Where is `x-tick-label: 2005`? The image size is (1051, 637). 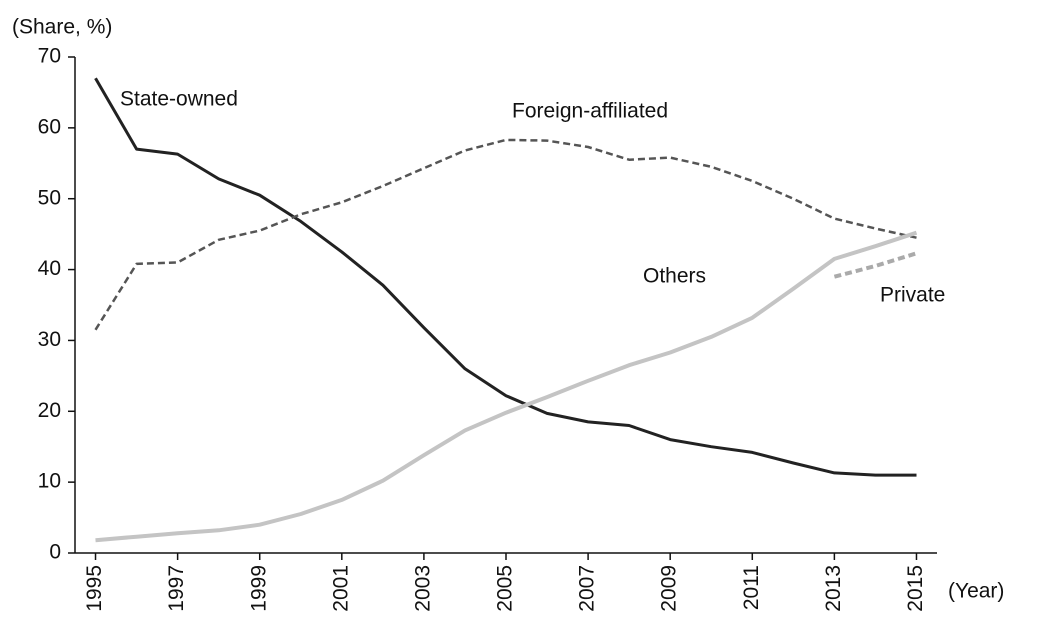
x-tick-label: 2005 is located at coordinates (505, 588).